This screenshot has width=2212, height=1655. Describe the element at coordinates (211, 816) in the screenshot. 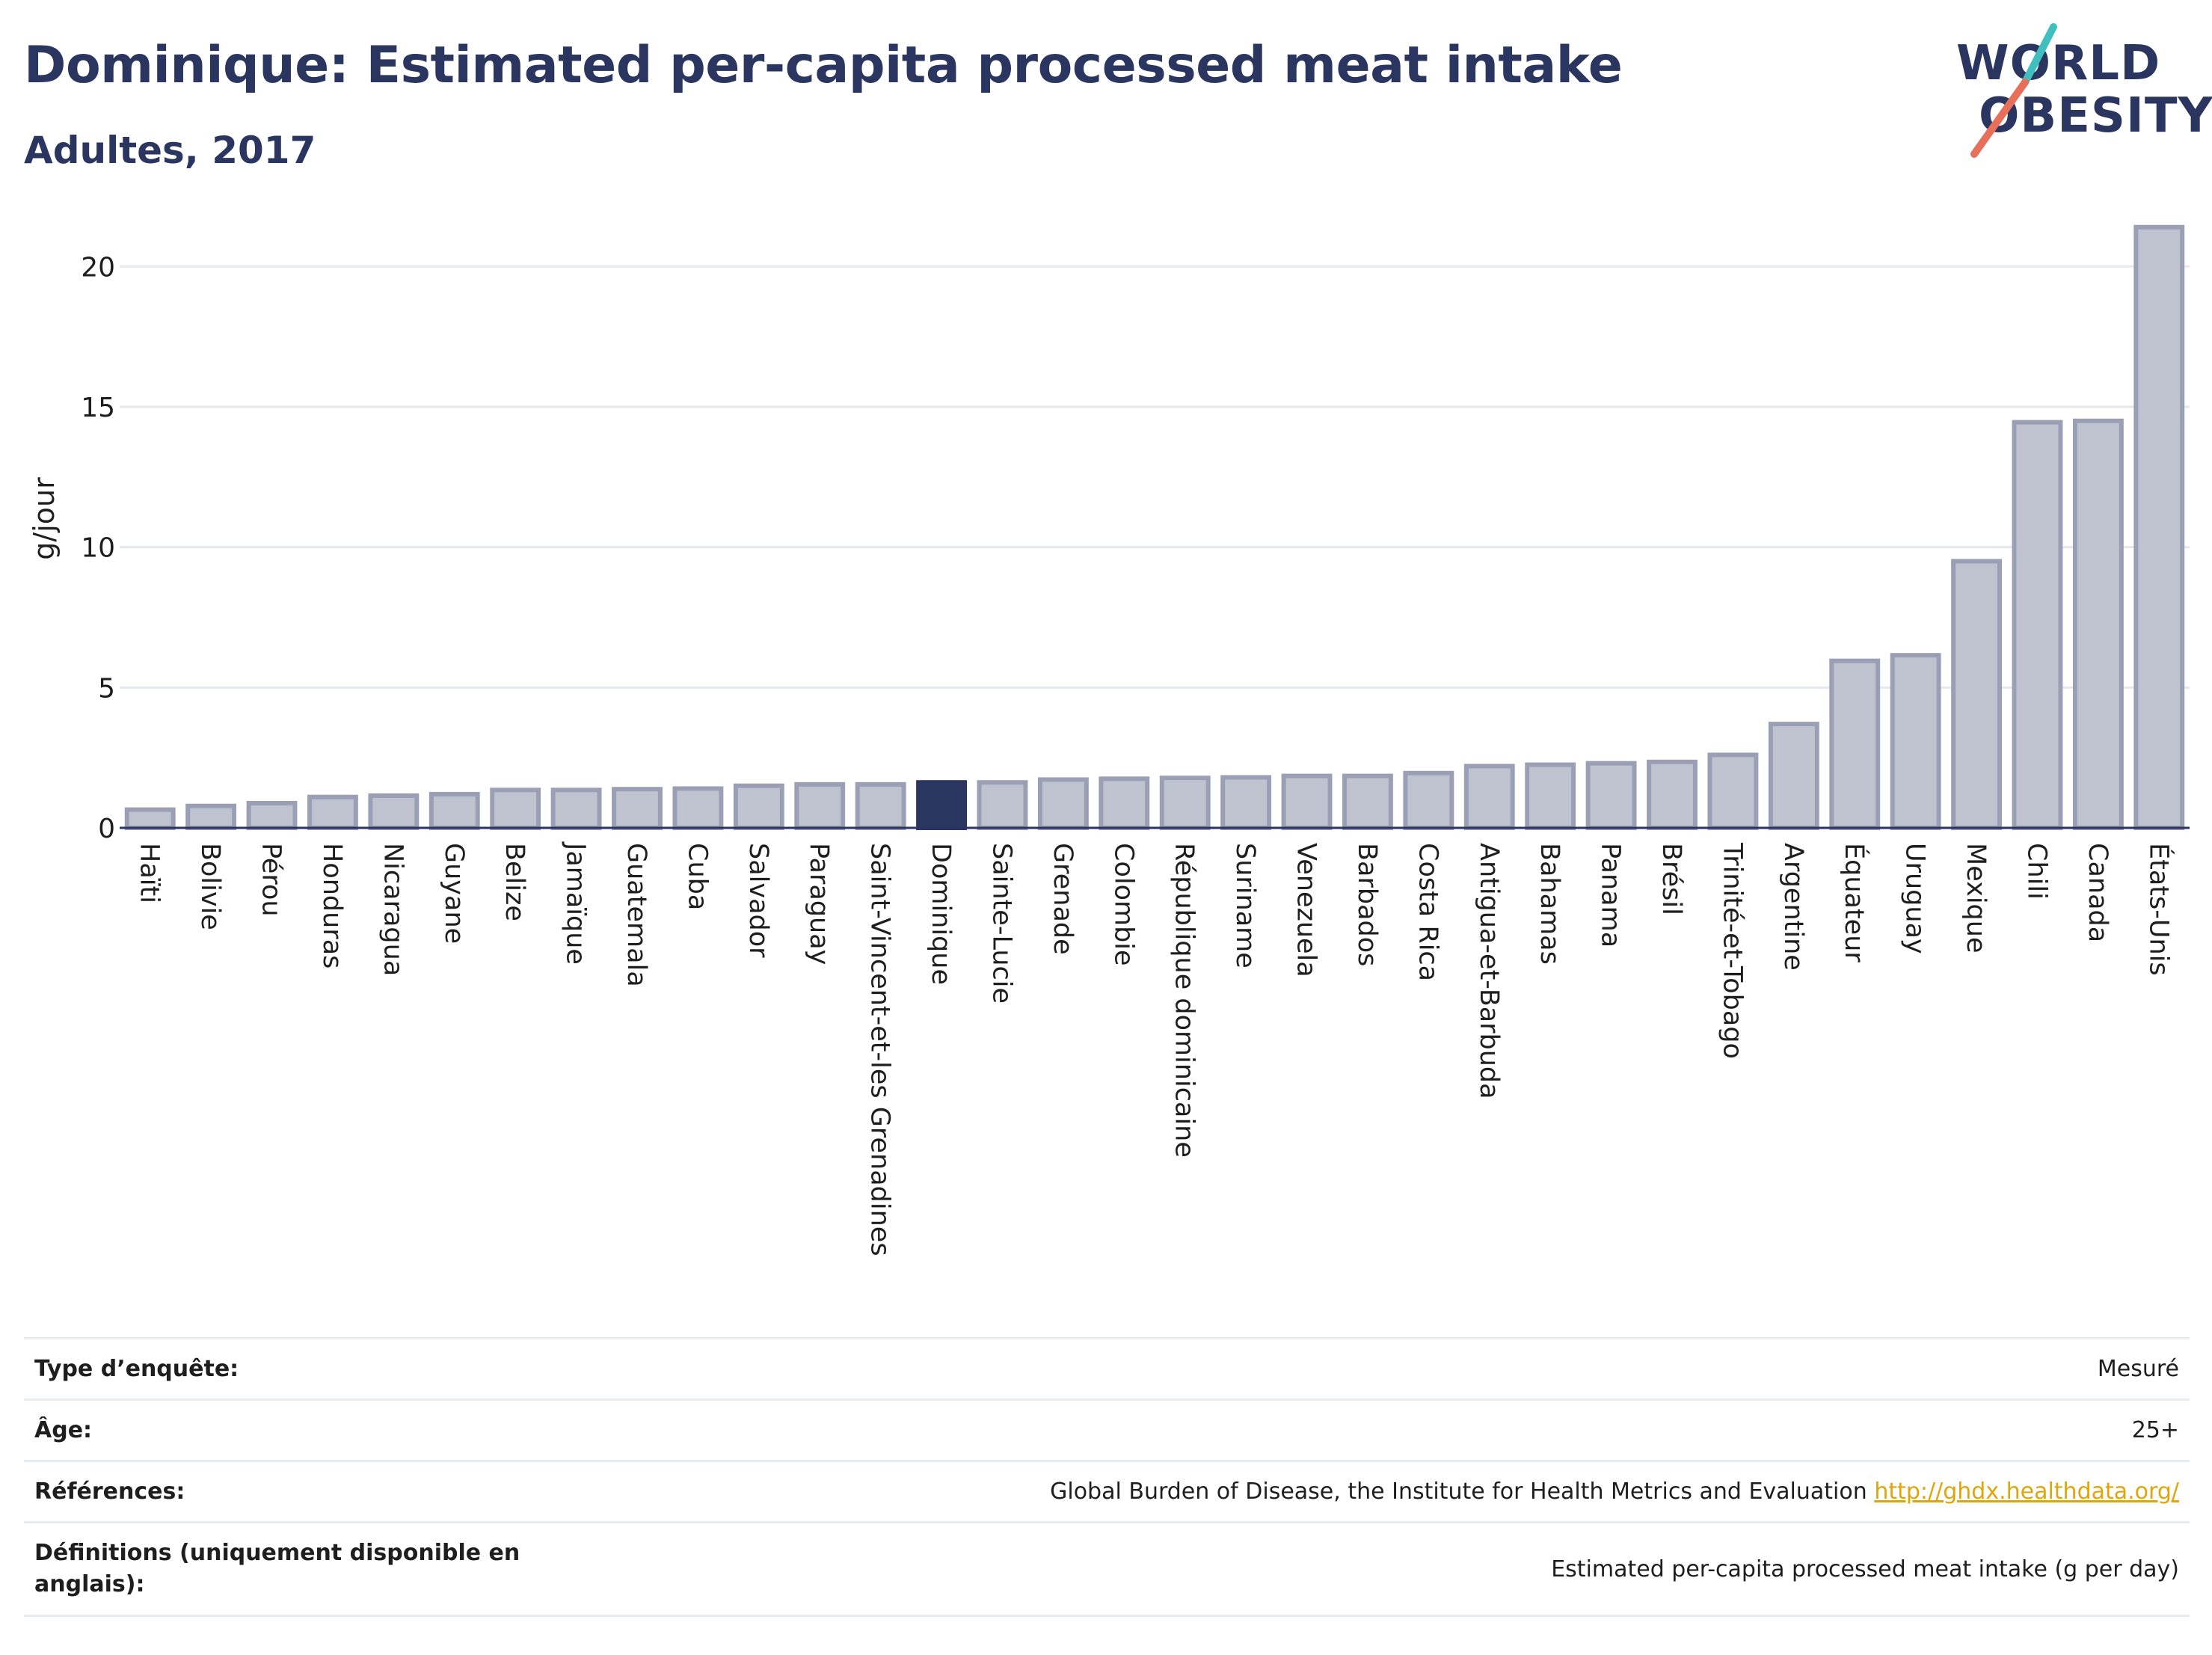

I see `bar-bolivie` at that location.